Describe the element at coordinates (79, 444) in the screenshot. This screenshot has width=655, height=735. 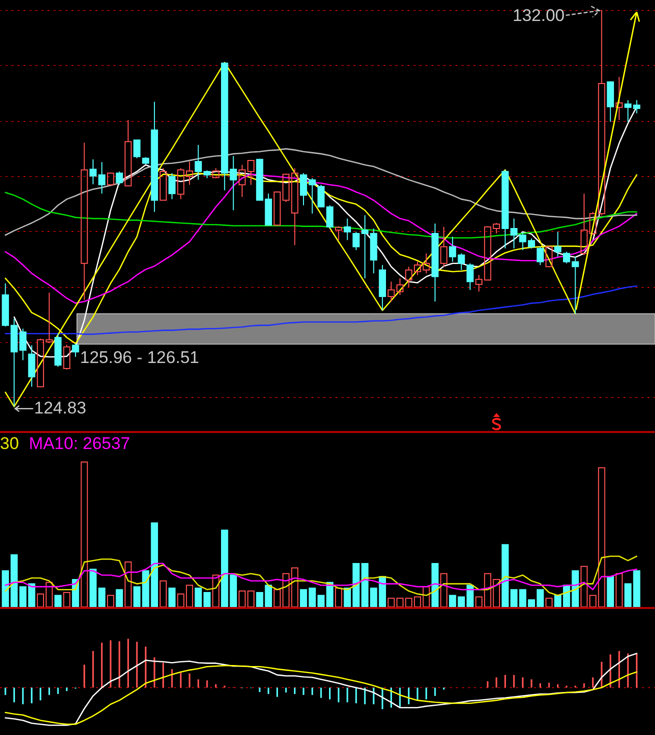
I see `text: MA10: 26537` at that location.